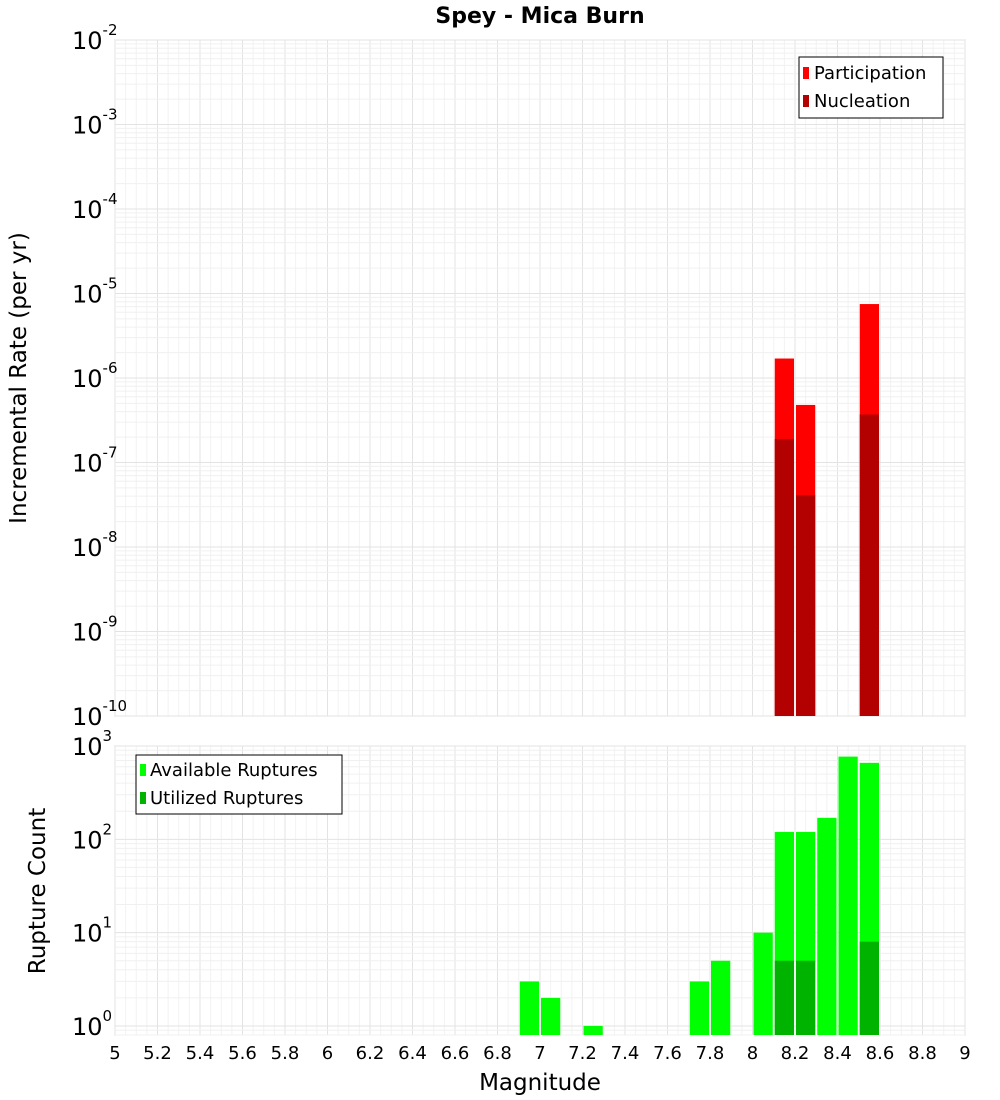 The height and width of the screenshot is (1100, 1000). What do you see at coordinates (625, 1053) in the screenshot?
I see `x-tick-label: 7.4` at bounding box center [625, 1053].